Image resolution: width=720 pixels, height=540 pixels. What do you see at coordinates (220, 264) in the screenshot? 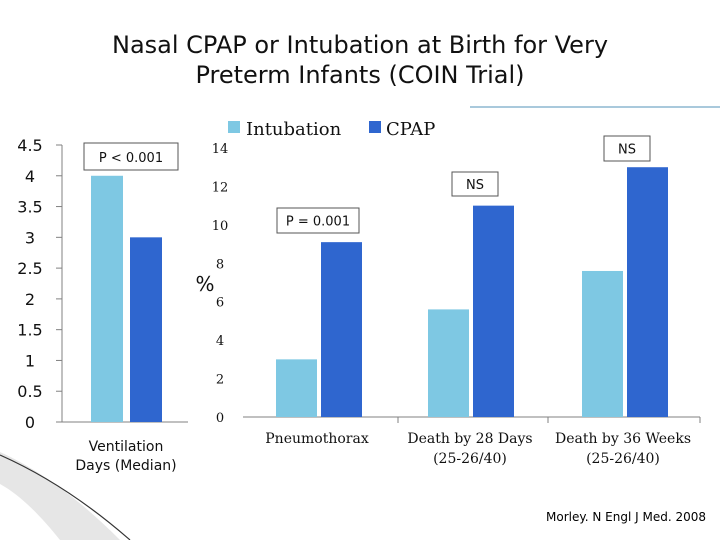
I see `right-y-tick-label: 8` at bounding box center [220, 264].